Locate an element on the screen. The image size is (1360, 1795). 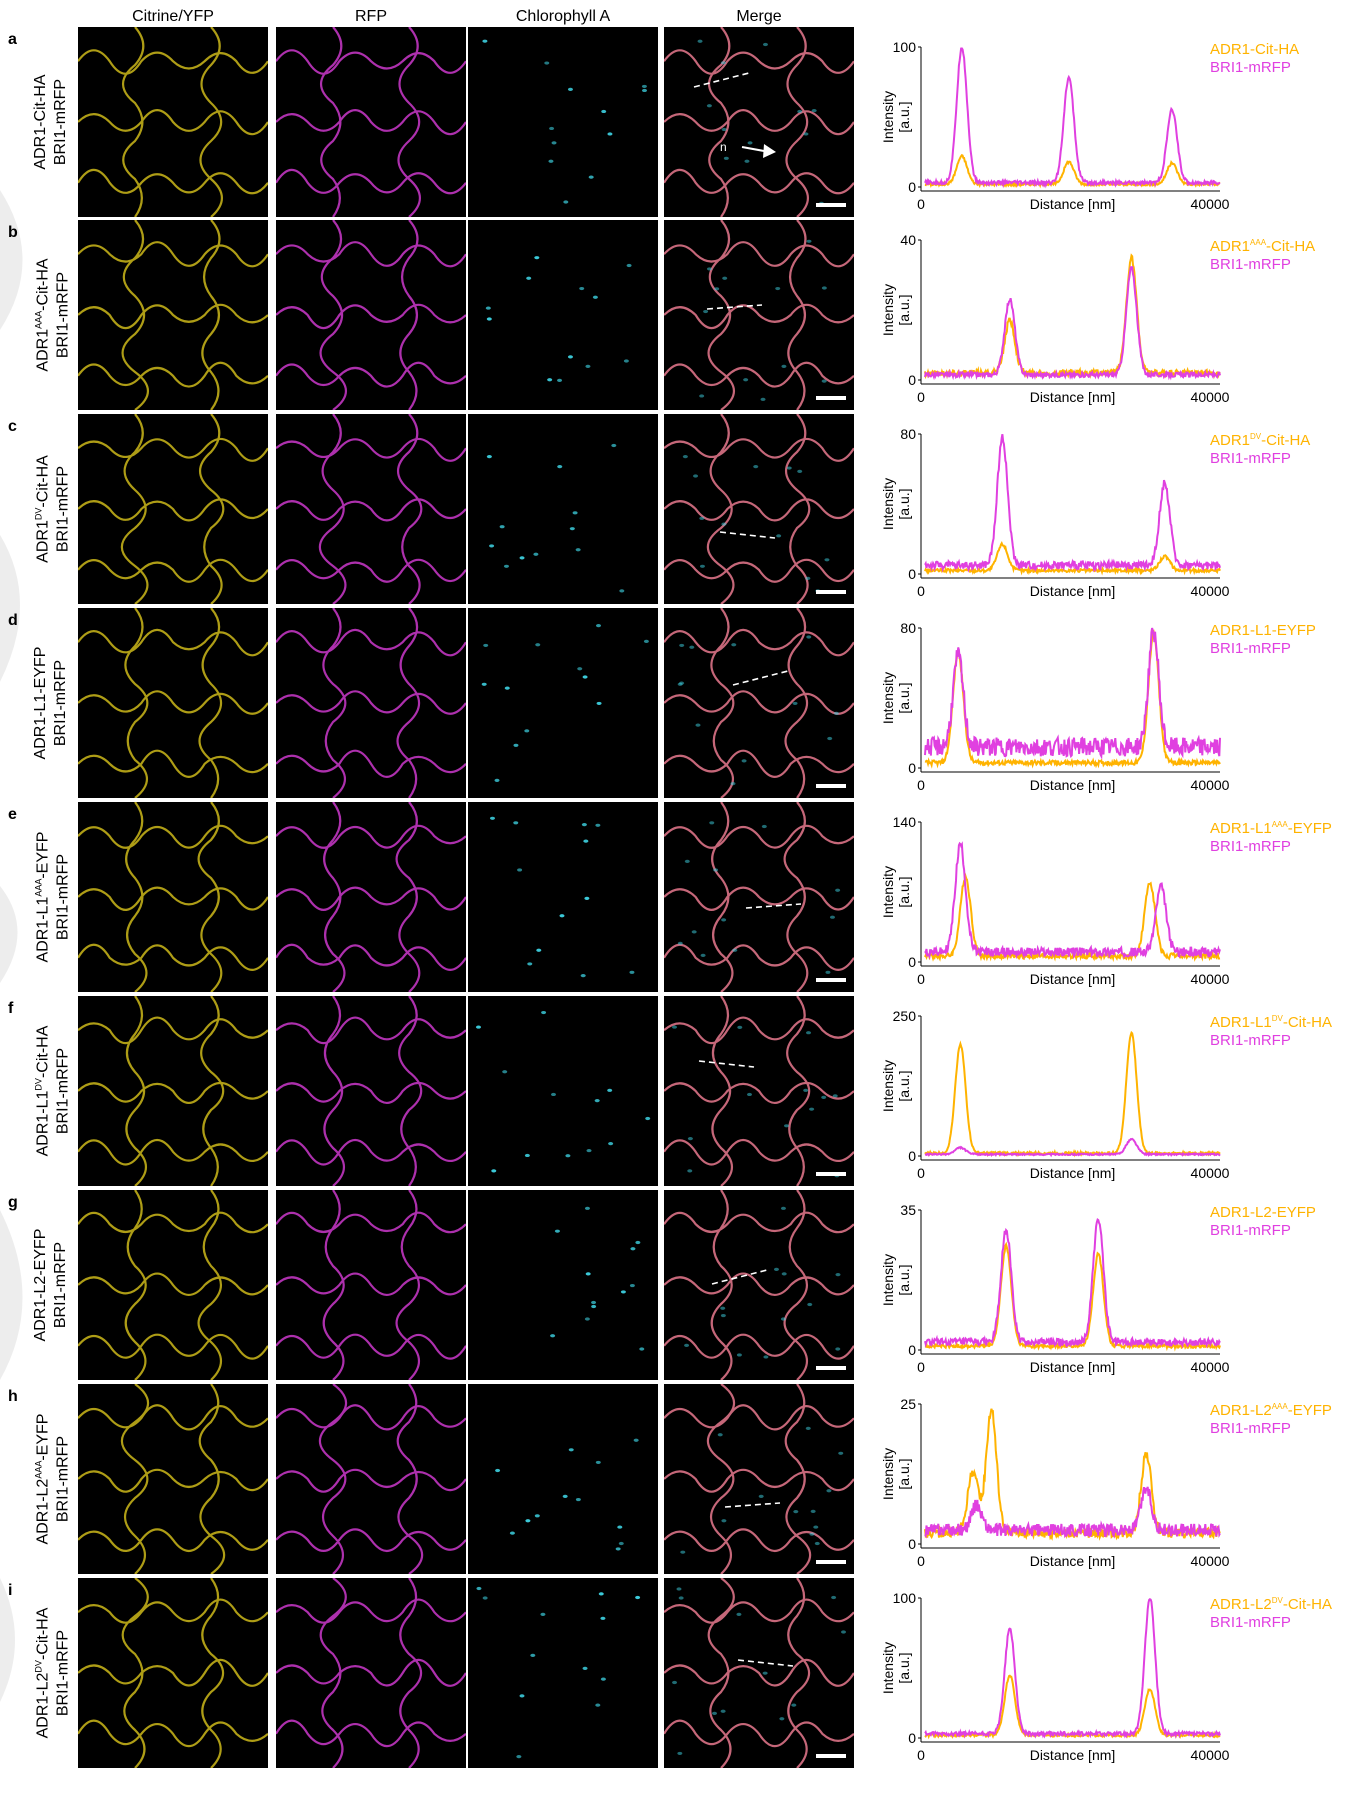
row-label: ADR1-L2-EYFP BRI1-mRFP is located at coordinates (51, 1285).